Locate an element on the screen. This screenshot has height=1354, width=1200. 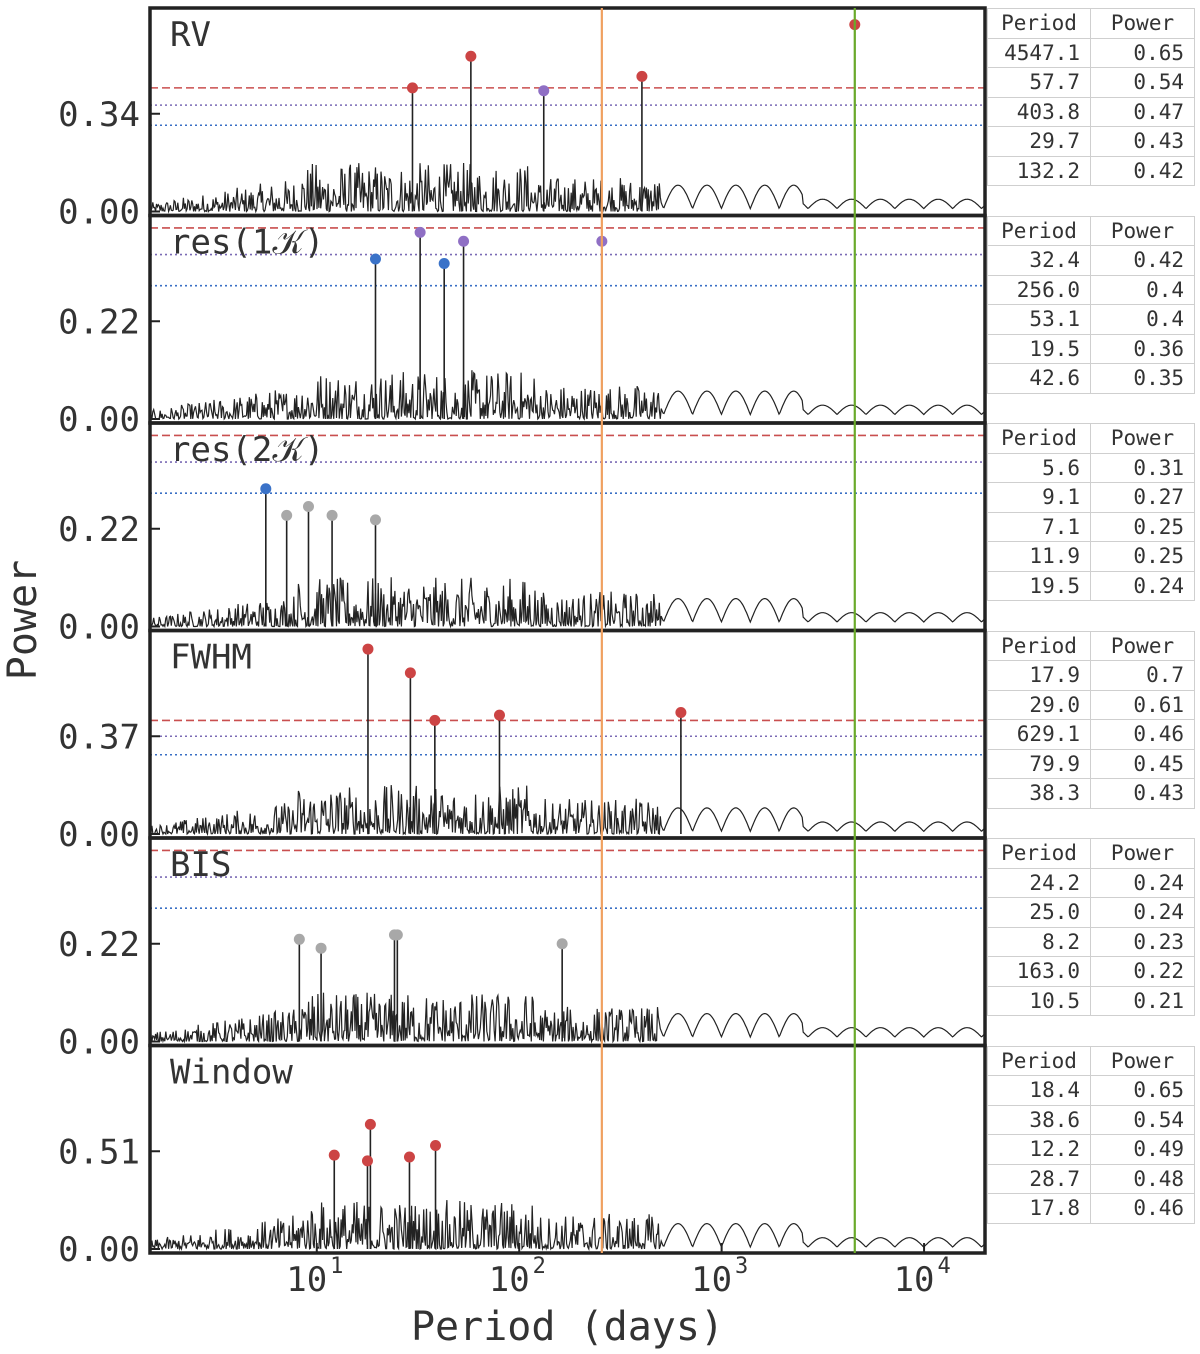
table-row: 29.7 0.43 is located at coordinates (1091, 141).